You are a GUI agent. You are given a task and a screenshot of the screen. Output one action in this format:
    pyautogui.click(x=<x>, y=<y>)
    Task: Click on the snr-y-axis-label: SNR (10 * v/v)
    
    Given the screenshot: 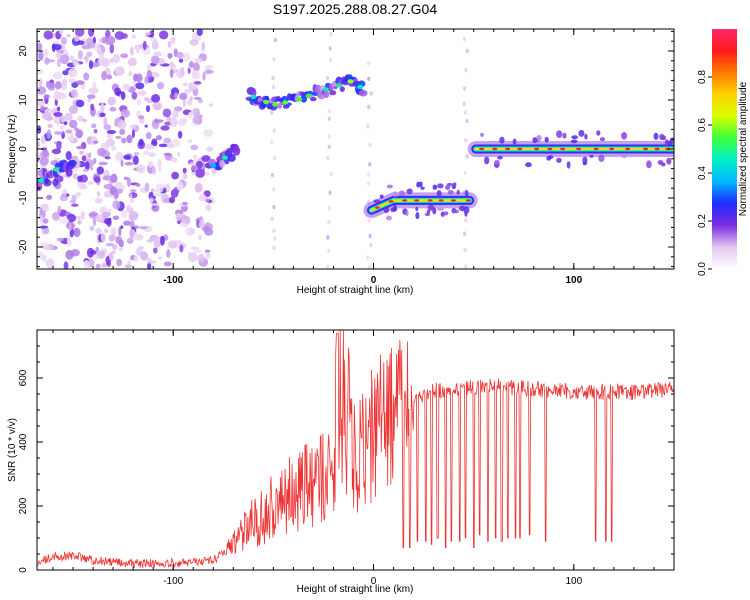 What is the action you would take?
    pyautogui.click(x=12, y=450)
    